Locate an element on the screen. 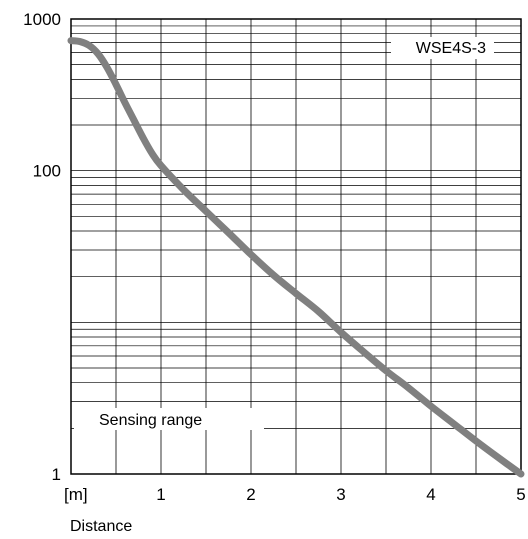  x-tick-label: 3 is located at coordinates (340, 494).